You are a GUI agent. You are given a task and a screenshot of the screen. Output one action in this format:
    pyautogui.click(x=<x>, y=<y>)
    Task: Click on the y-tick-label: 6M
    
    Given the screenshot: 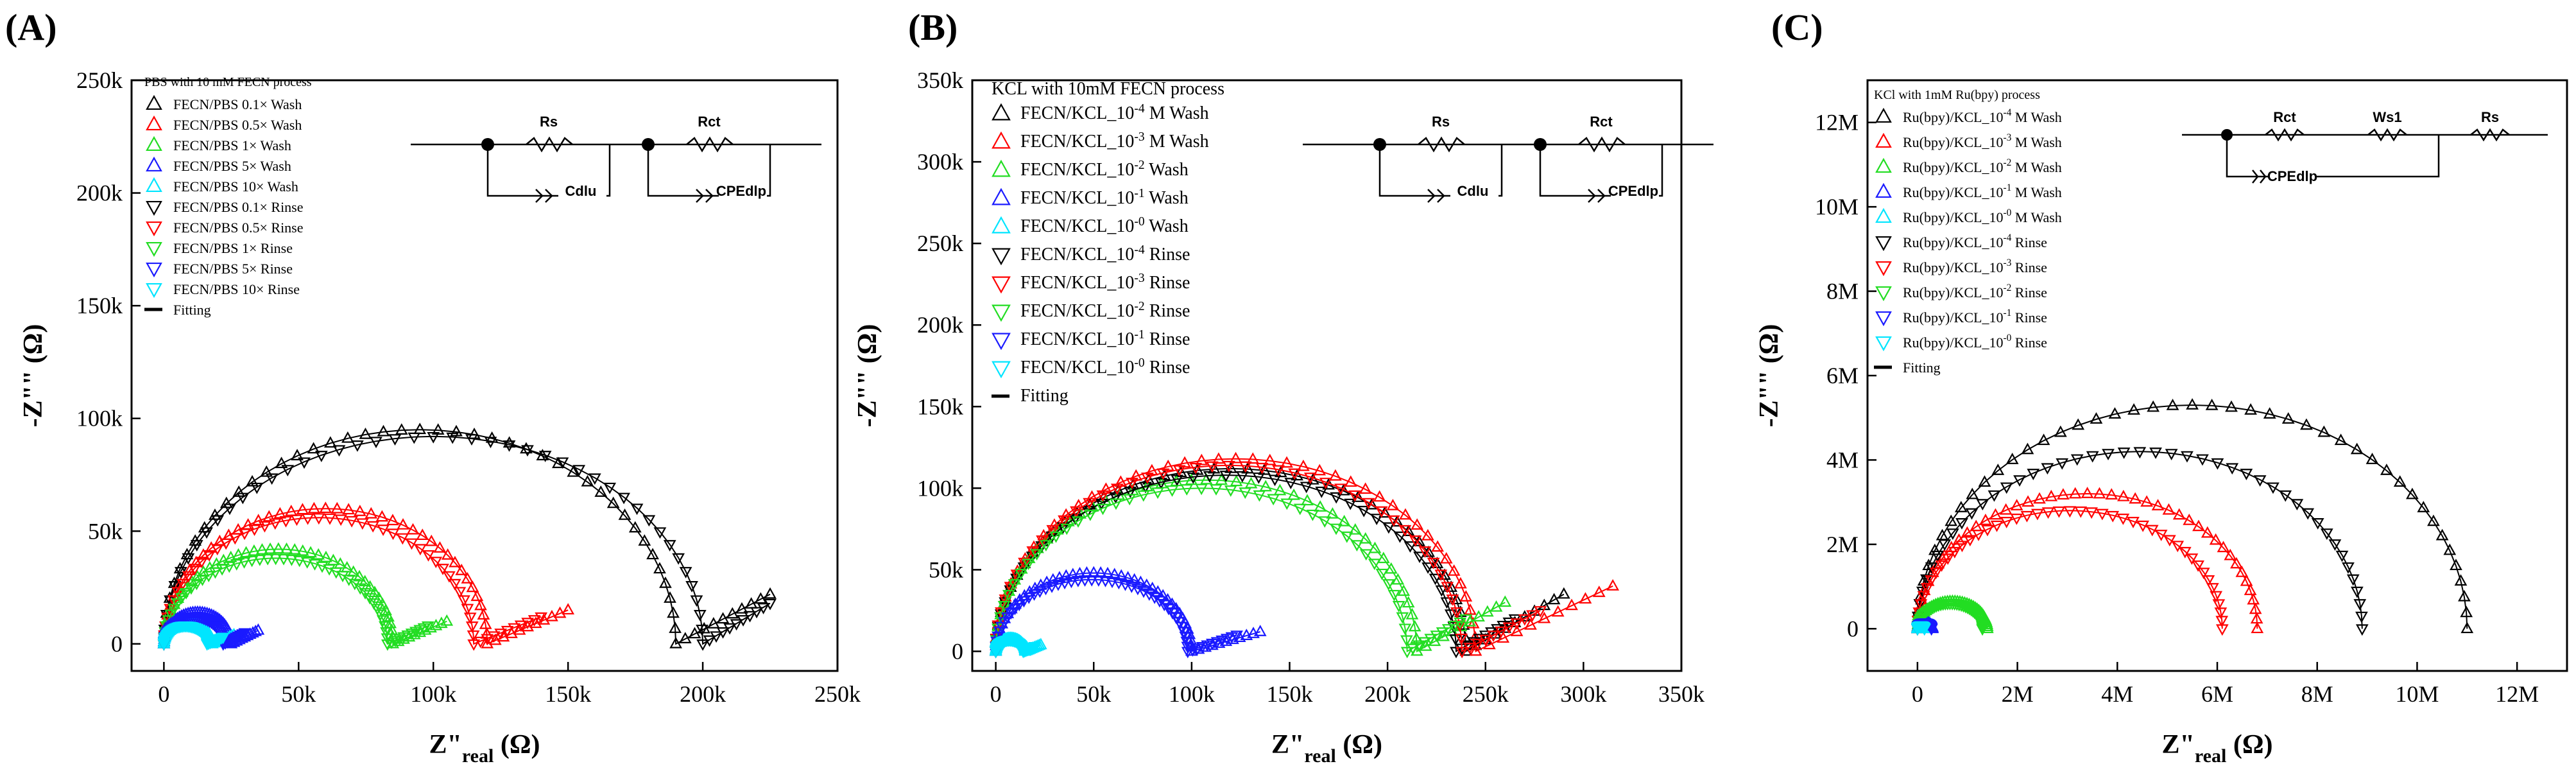 What is the action you would take?
    pyautogui.click(x=1842, y=376)
    